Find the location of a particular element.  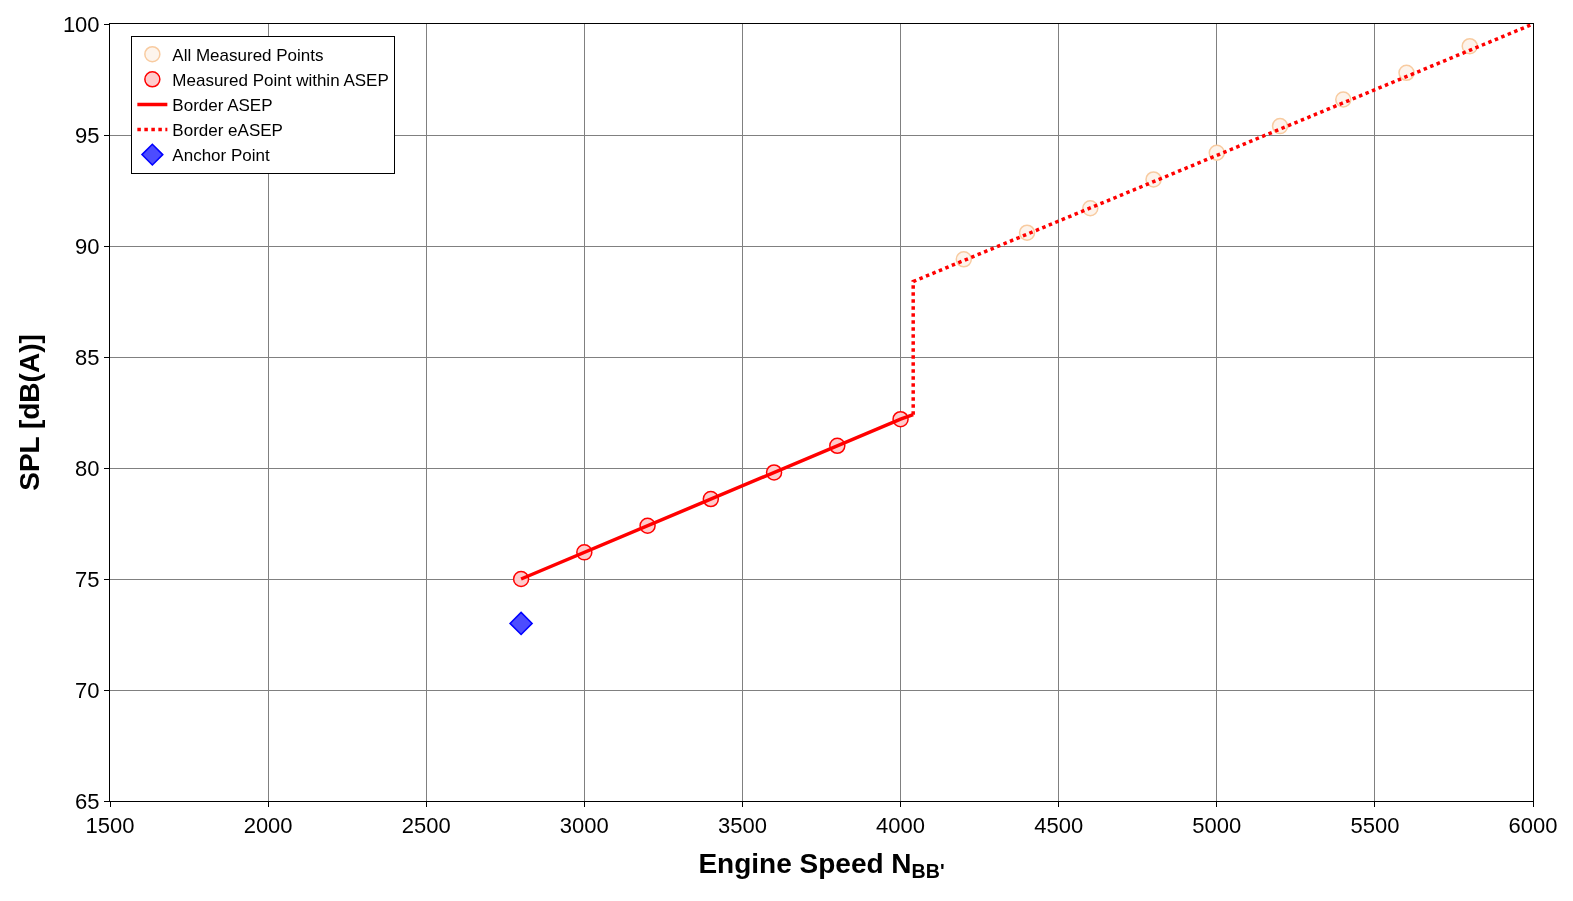

x-tick-label: 4500 is located at coordinates (1059, 826).